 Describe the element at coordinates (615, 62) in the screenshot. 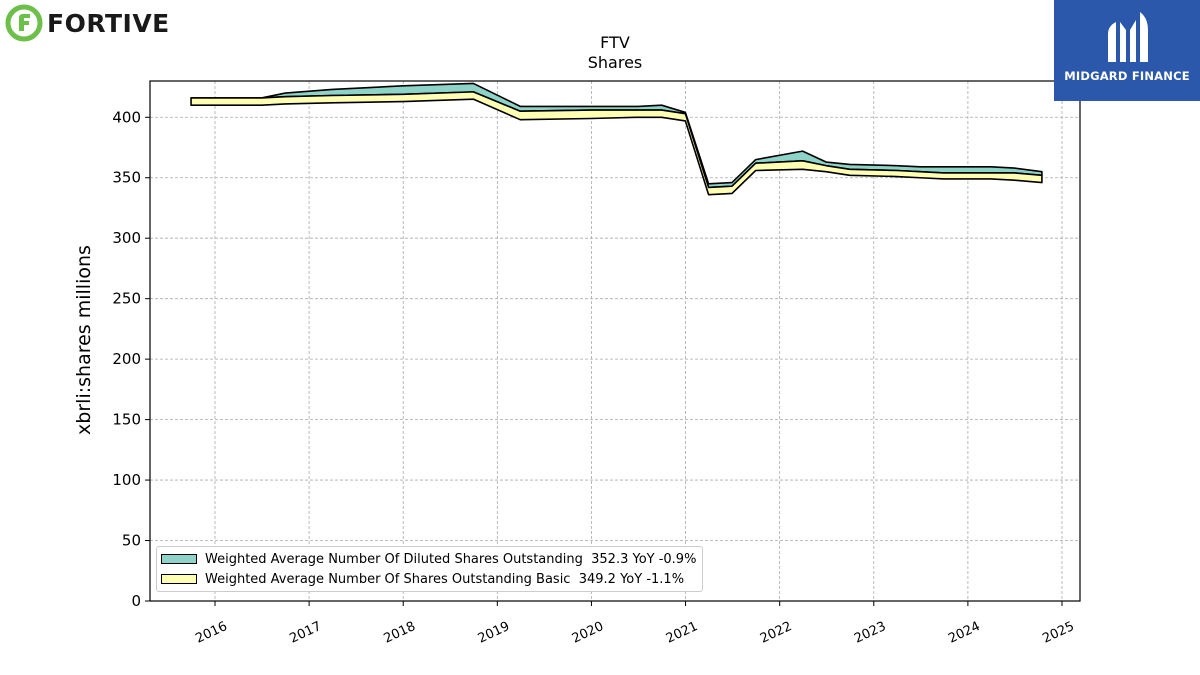

I see `chart-subtitle: Shares` at that location.